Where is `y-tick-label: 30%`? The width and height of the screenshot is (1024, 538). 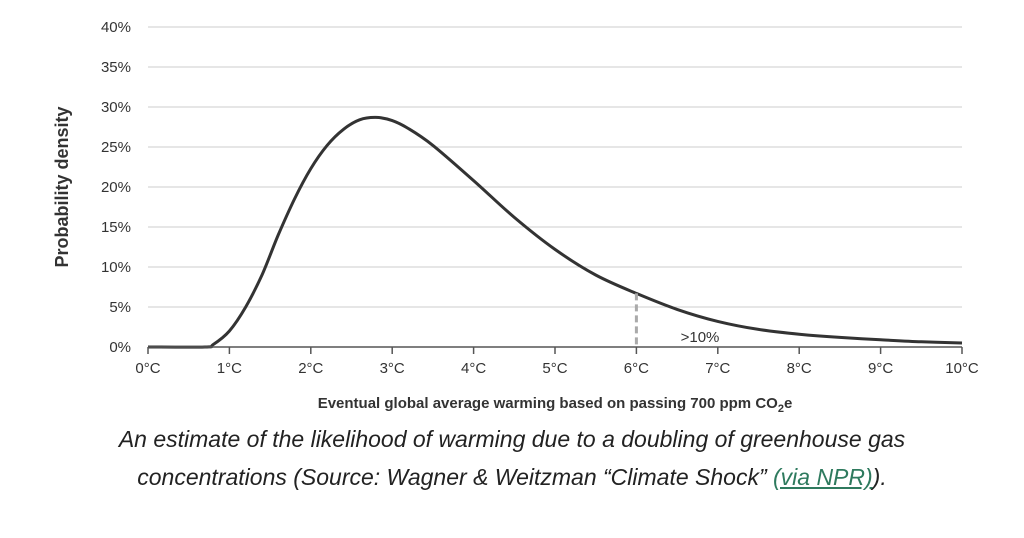
y-tick-label: 30% is located at coordinates (116, 107).